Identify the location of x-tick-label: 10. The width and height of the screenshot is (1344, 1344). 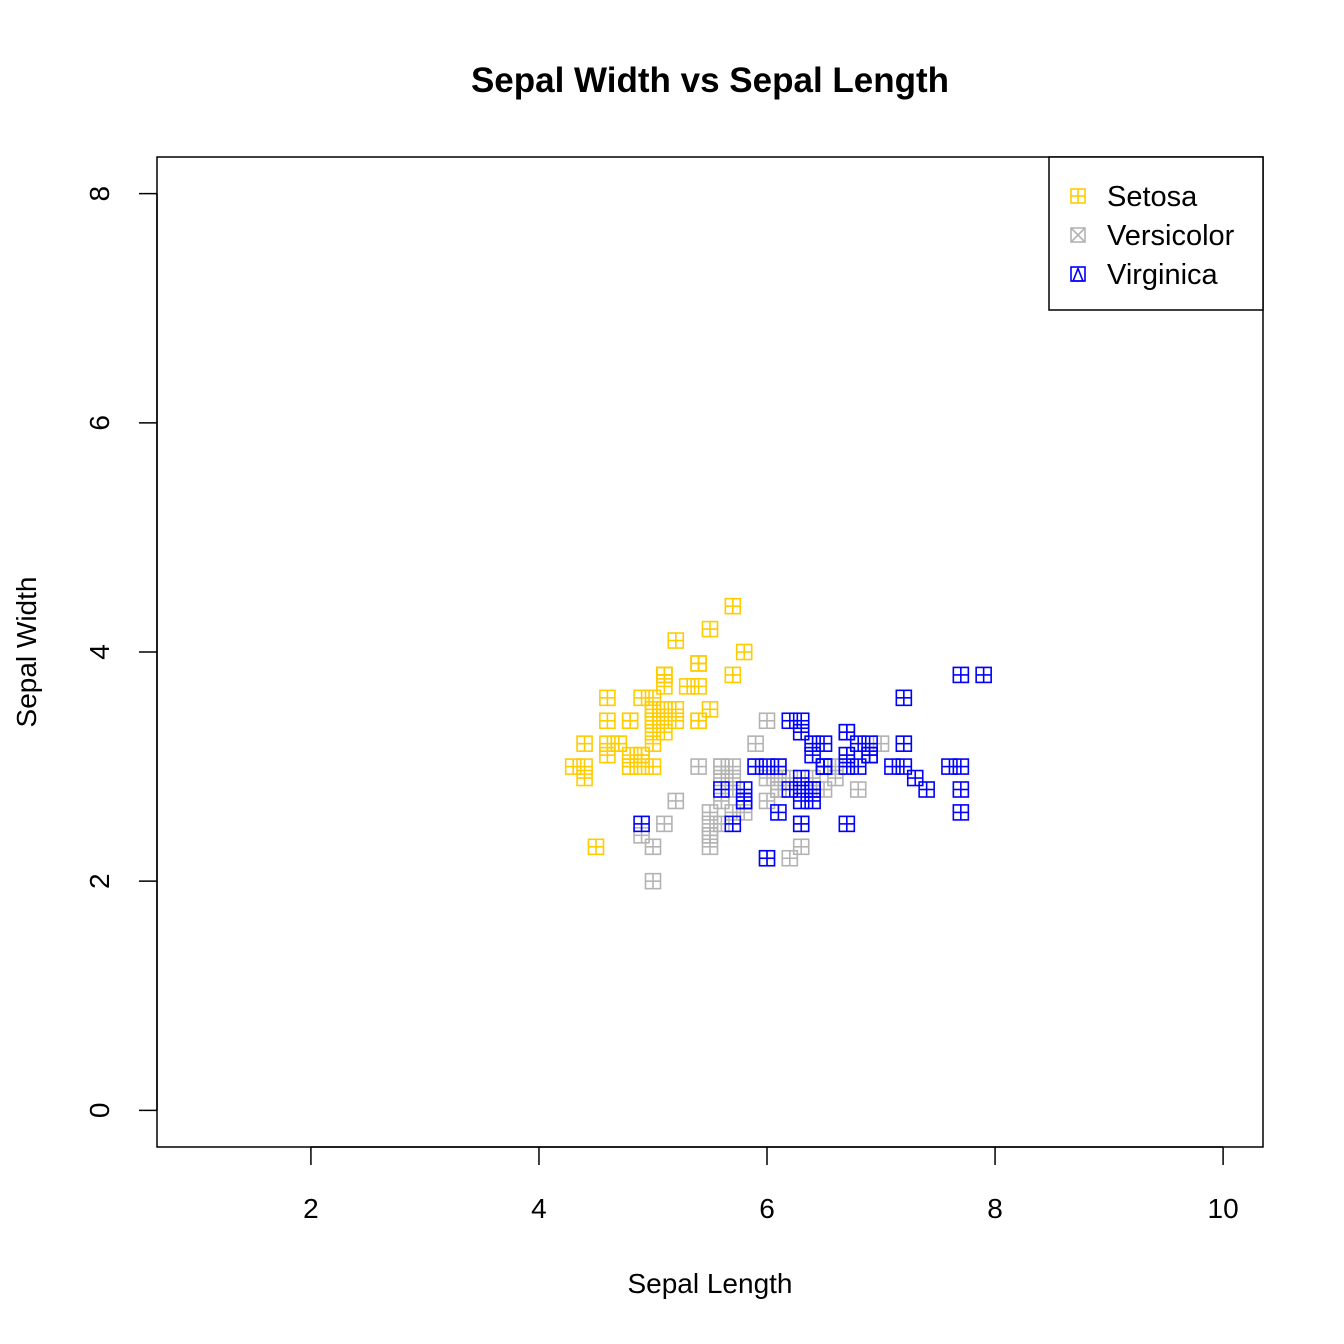
(1223, 1208).